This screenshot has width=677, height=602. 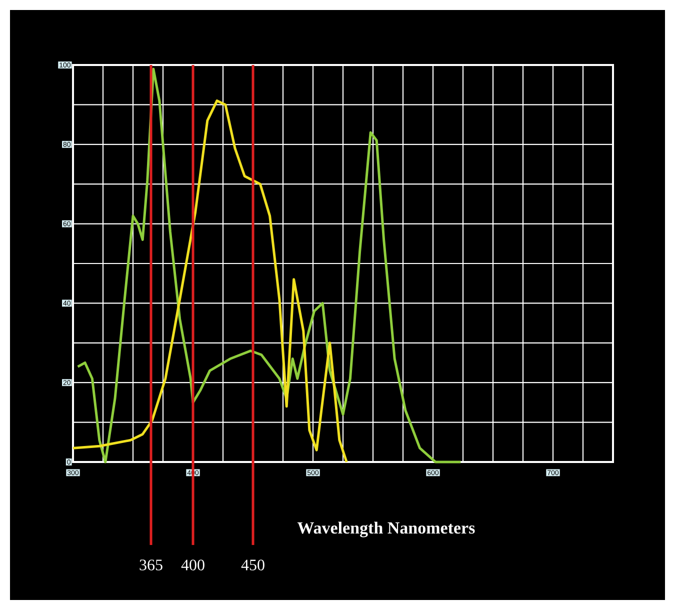 I want to click on ref-line-label: 365, so click(x=151, y=565).